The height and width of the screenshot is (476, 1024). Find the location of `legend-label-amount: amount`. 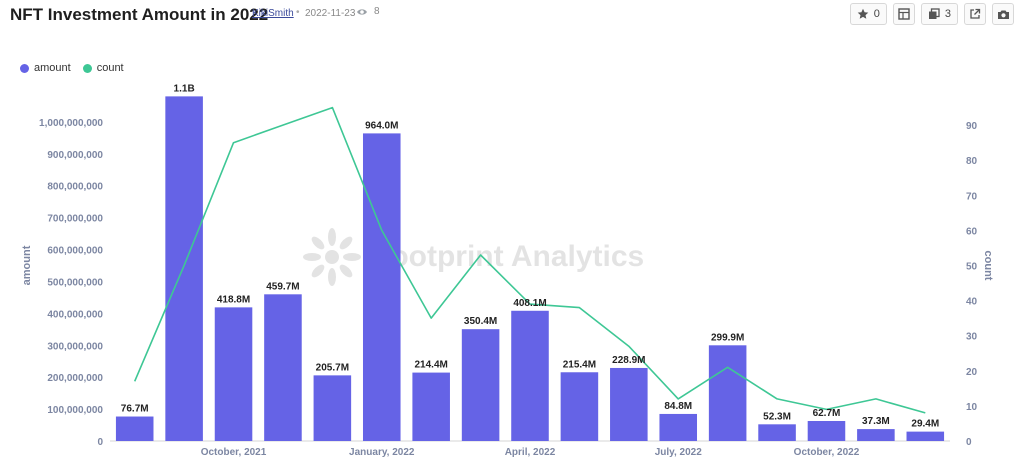

legend-label-amount: amount is located at coordinates (52, 68).